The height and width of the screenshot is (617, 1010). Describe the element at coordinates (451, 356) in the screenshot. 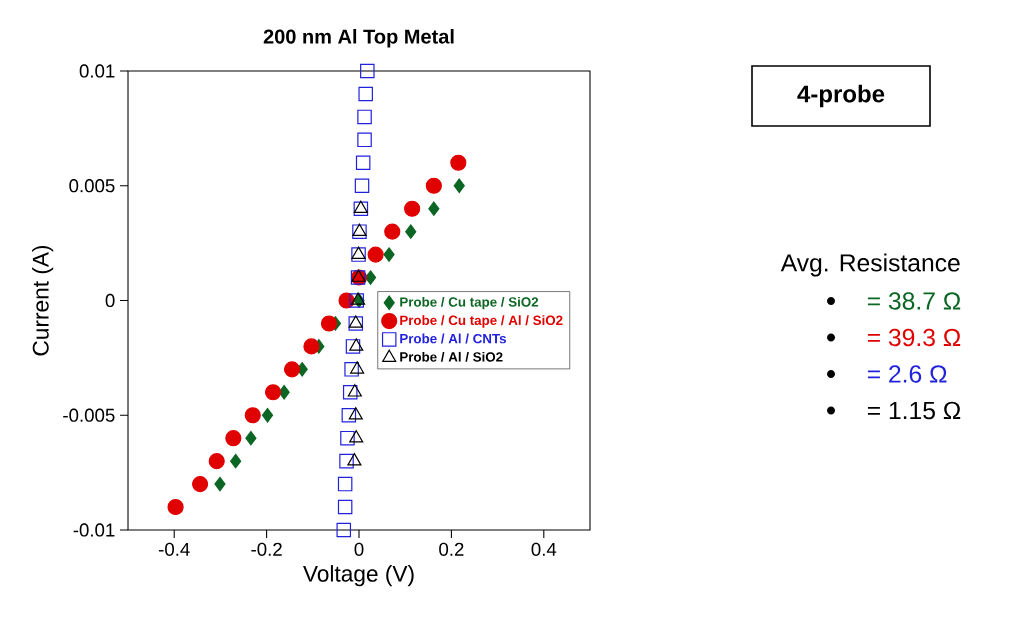

I see `legend-label: Probe / Al / SiO2` at that location.